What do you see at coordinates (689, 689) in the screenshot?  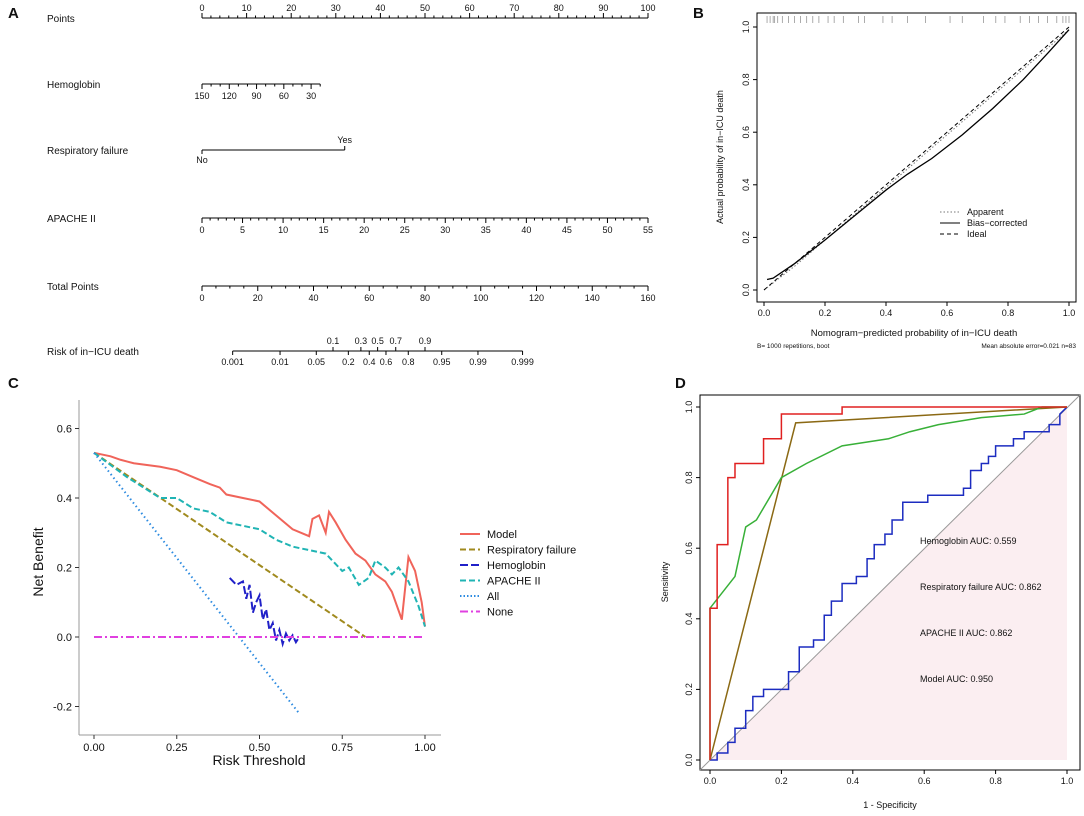 I see `roc-y-tick-label: 0.2` at bounding box center [689, 689].